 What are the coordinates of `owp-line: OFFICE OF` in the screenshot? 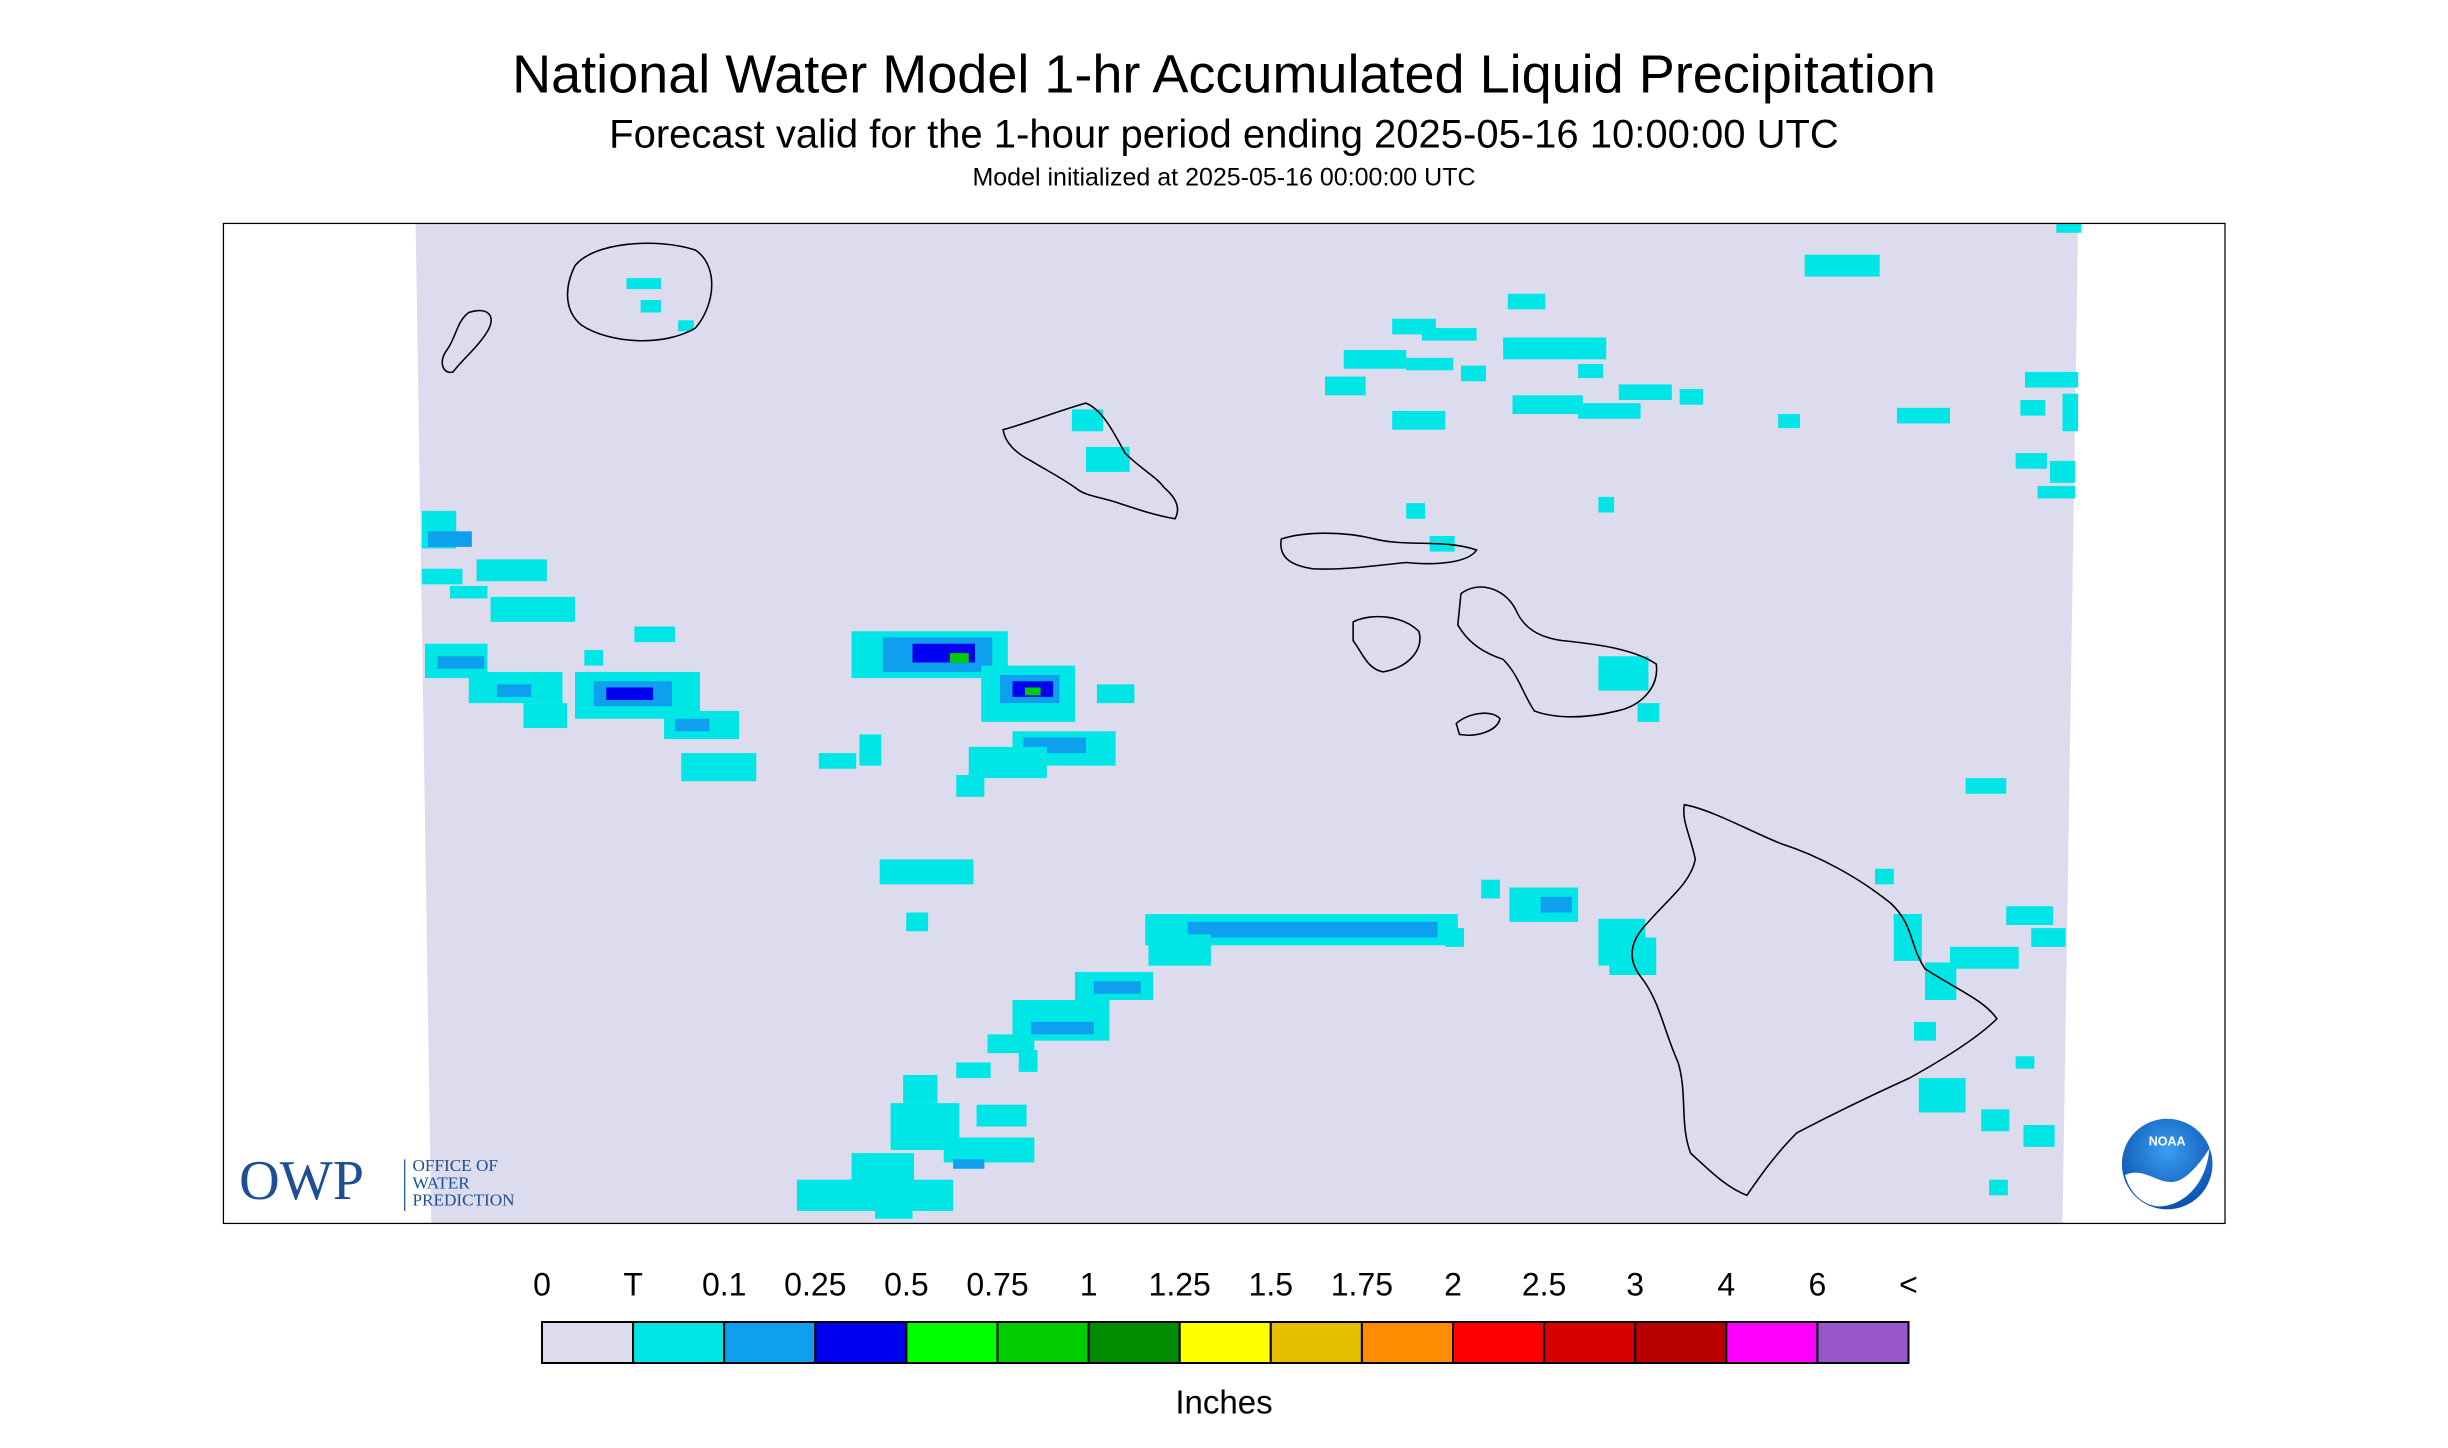 It's located at (455, 1165).